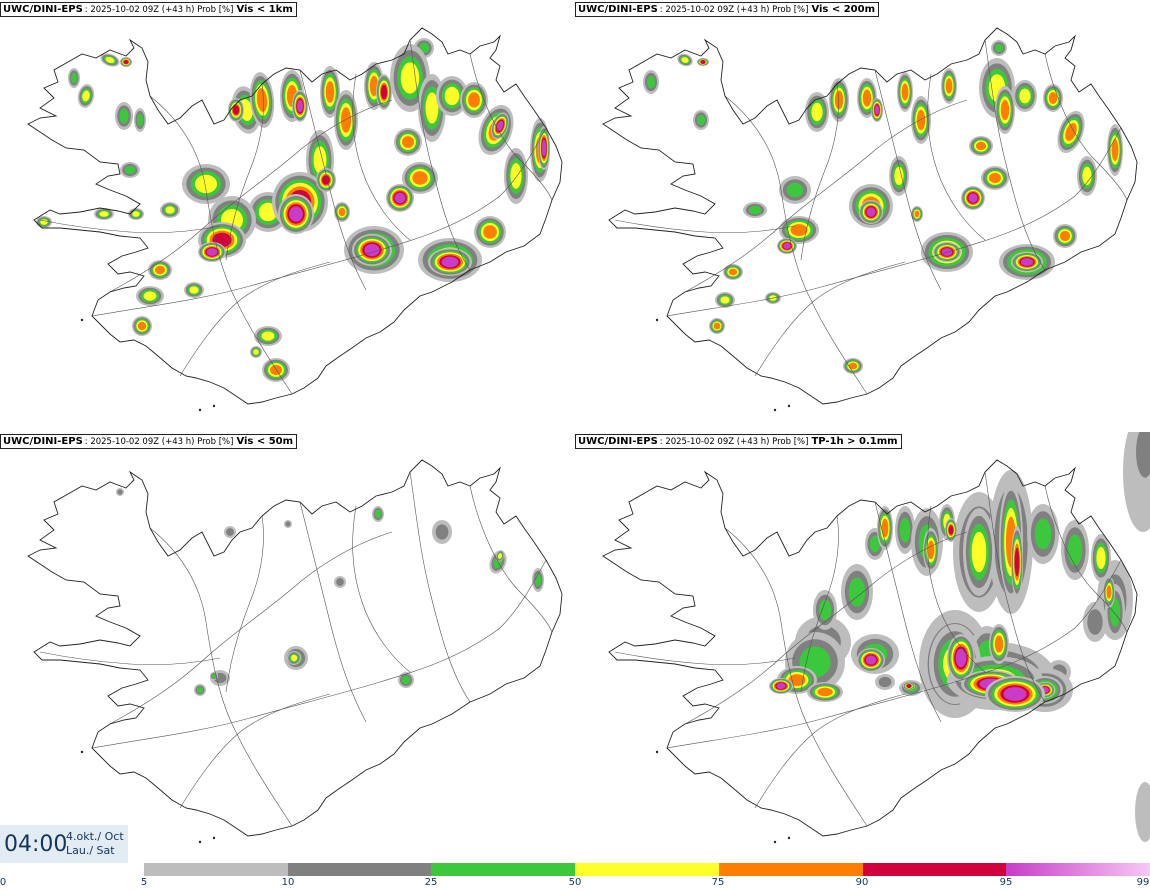 The height and width of the screenshot is (891, 1150). What do you see at coordinates (159, 442) in the screenshot?
I see `run-meta: : 2025-10-02 09Z (+43 h) Prob [%]` at bounding box center [159, 442].